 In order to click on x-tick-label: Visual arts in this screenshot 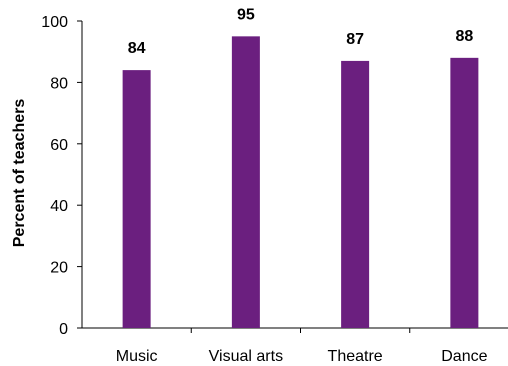, I will do `click(246, 356)`.